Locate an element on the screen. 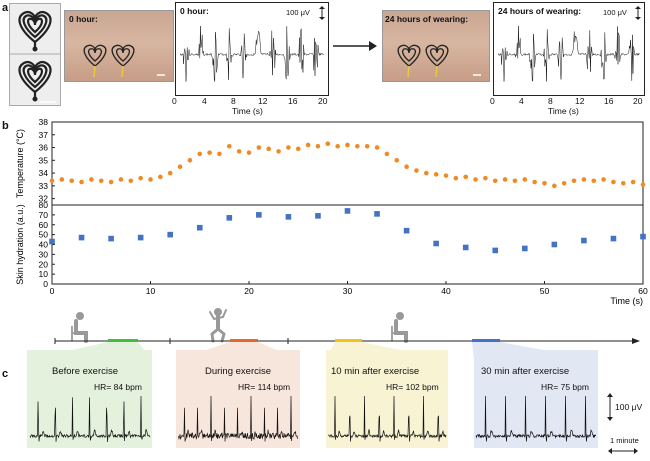 This screenshot has width=650, height=461. time-scale-label: 1 minute is located at coordinates (624, 440).